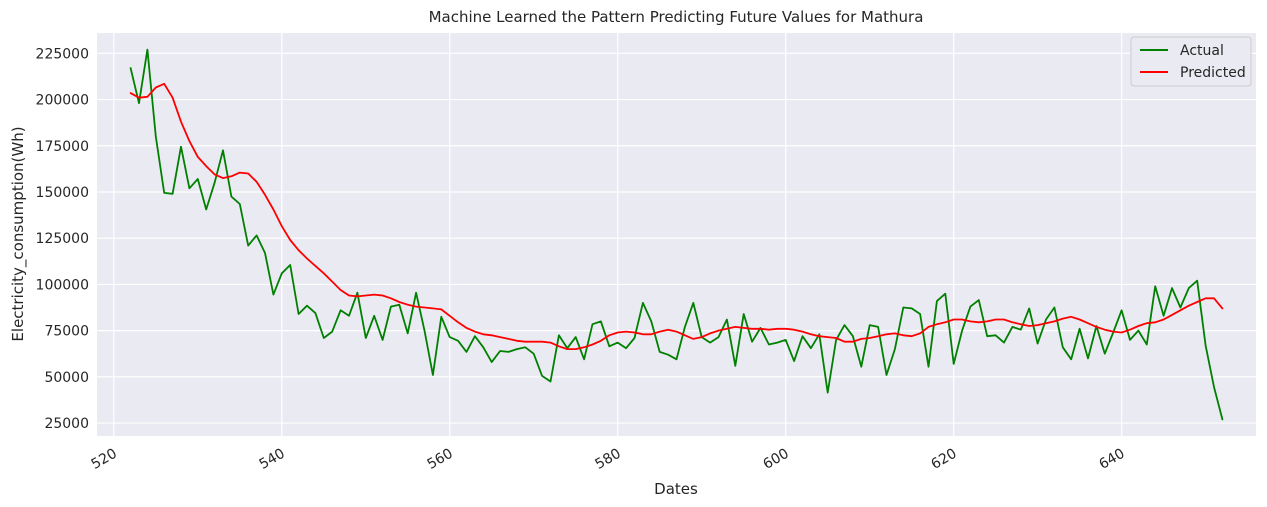  I want to click on x-axis-label: Dates, so click(676, 489).